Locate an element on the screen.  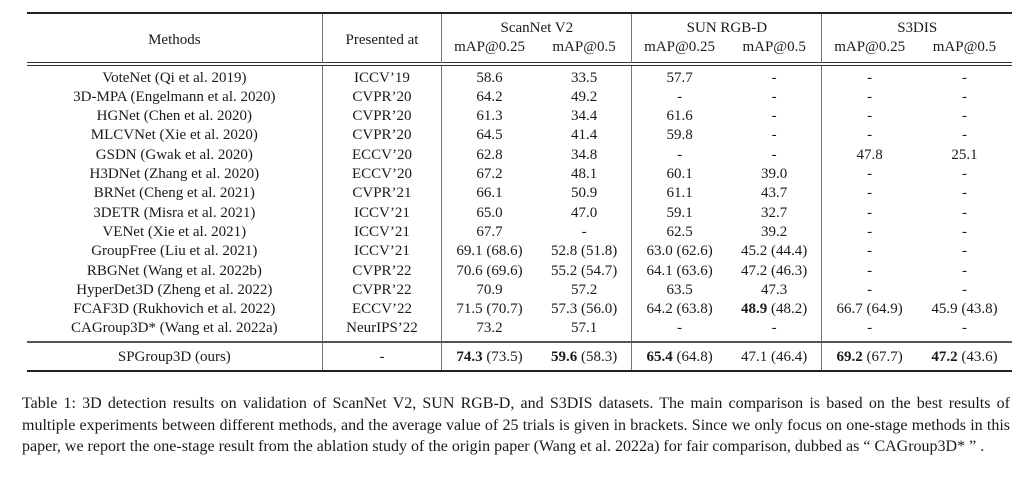
value-average: (48.2) is located at coordinates (787, 309).